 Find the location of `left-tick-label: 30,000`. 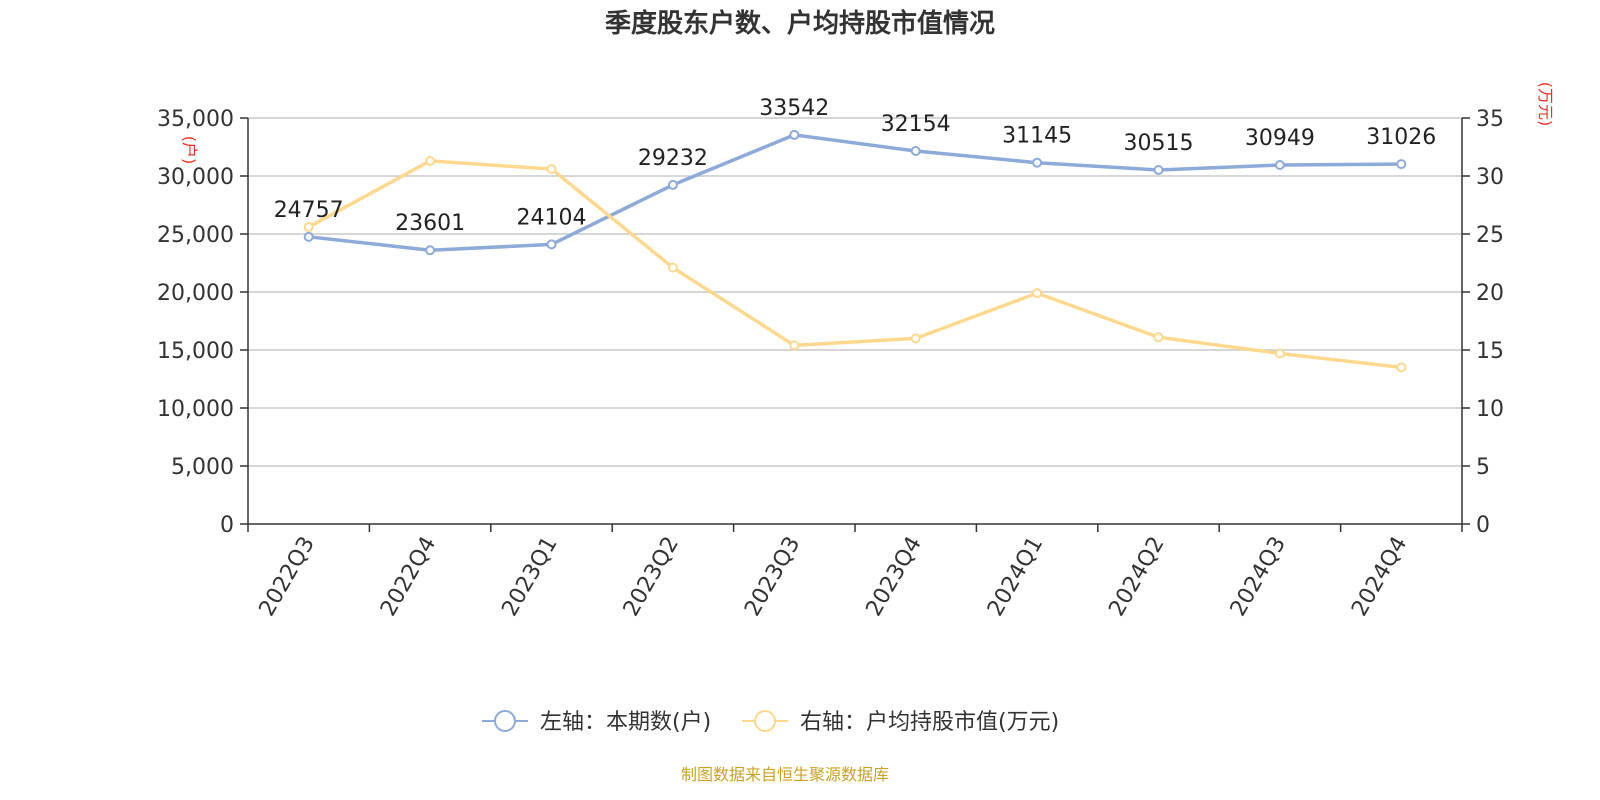

left-tick-label: 30,000 is located at coordinates (195, 177).